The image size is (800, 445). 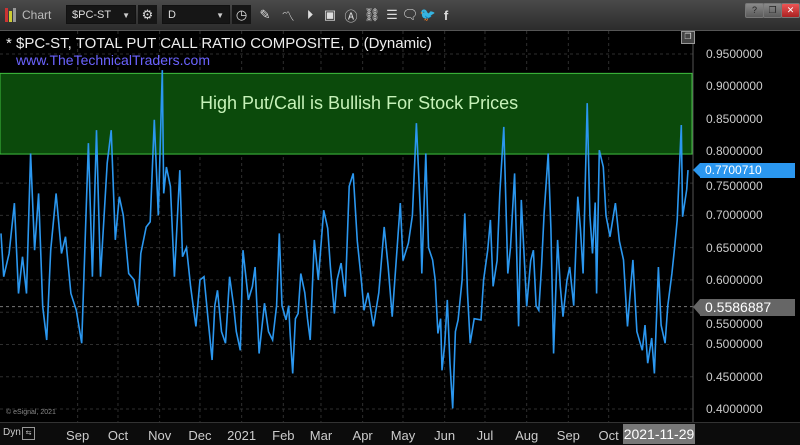 What do you see at coordinates (734, 150) in the screenshot?
I see `y-tick-label: 0.8000000` at bounding box center [734, 150].